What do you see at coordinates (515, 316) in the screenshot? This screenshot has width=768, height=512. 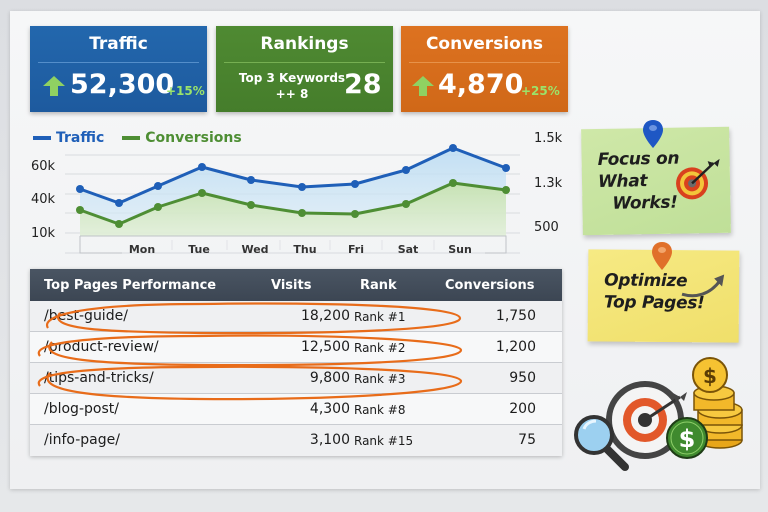 I see `conversions-value: 1,750` at bounding box center [515, 316].